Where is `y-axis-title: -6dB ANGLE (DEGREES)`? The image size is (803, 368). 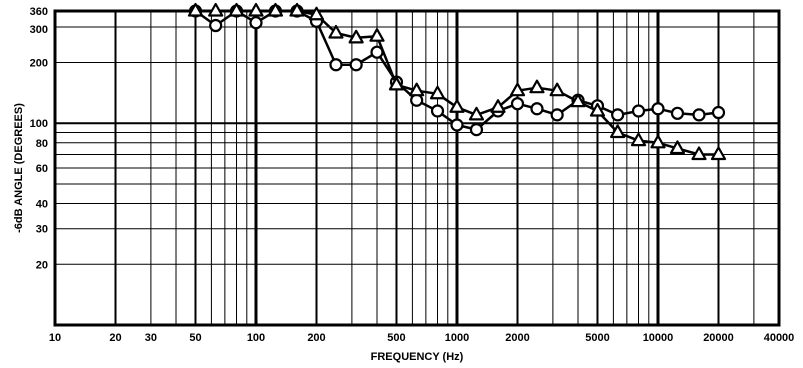
y-axis-title: -6dB ANGLE (DEGREES) is located at coordinates (19, 168).